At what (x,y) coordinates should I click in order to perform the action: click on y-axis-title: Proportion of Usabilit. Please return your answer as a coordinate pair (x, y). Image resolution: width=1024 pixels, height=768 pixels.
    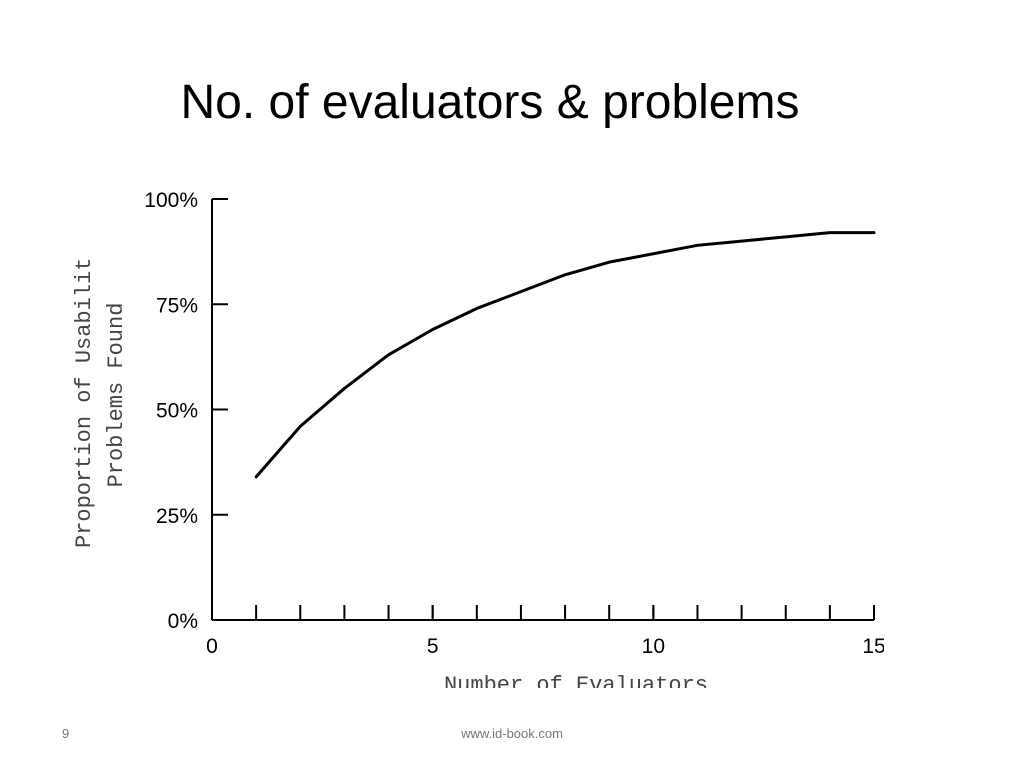
    Looking at the image, I should click on (84, 403).